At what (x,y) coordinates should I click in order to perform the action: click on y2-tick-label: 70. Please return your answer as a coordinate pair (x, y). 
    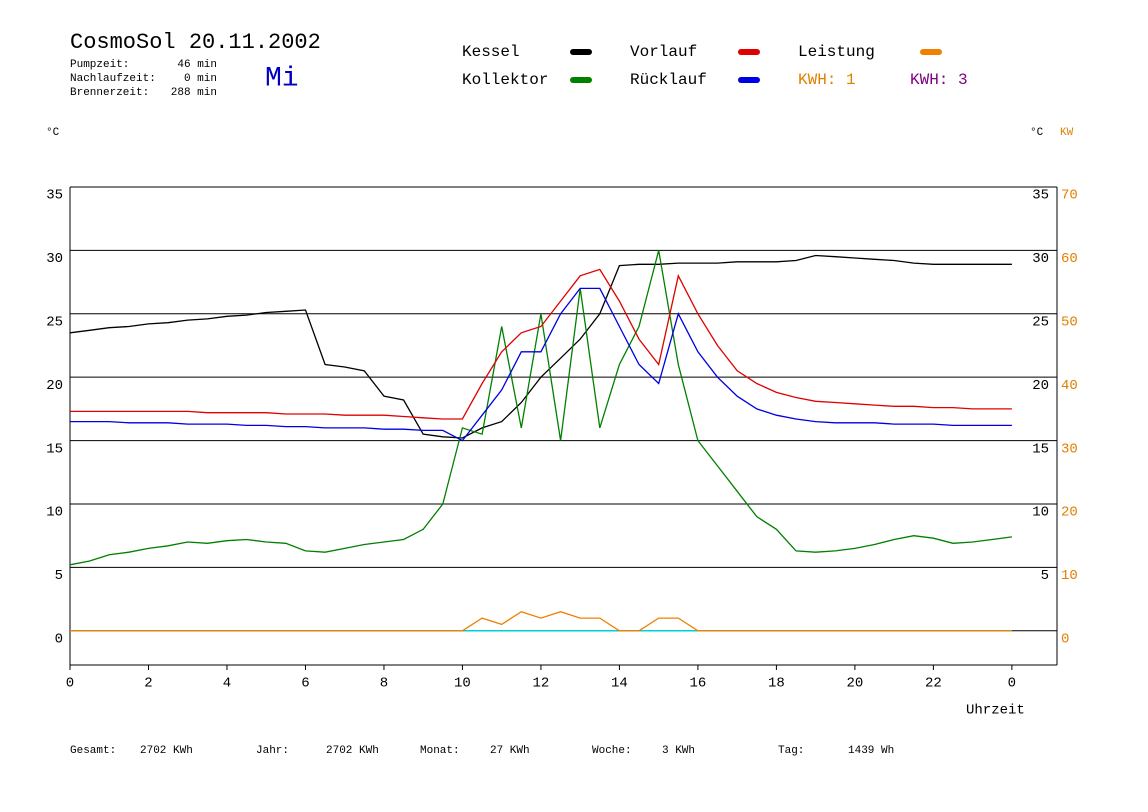
    Looking at the image, I should click on (1069, 196).